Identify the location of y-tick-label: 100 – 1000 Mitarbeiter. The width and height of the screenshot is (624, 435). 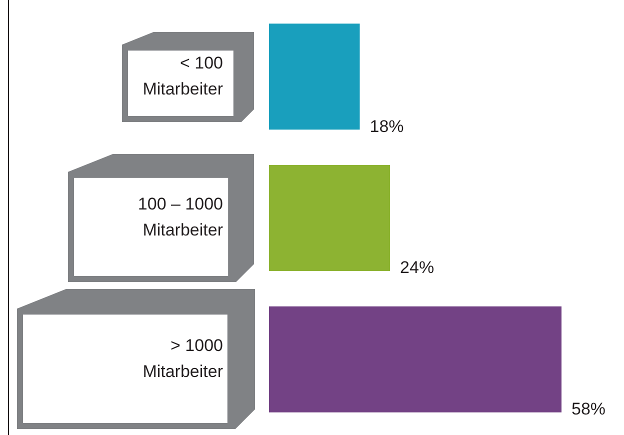
(181, 217).